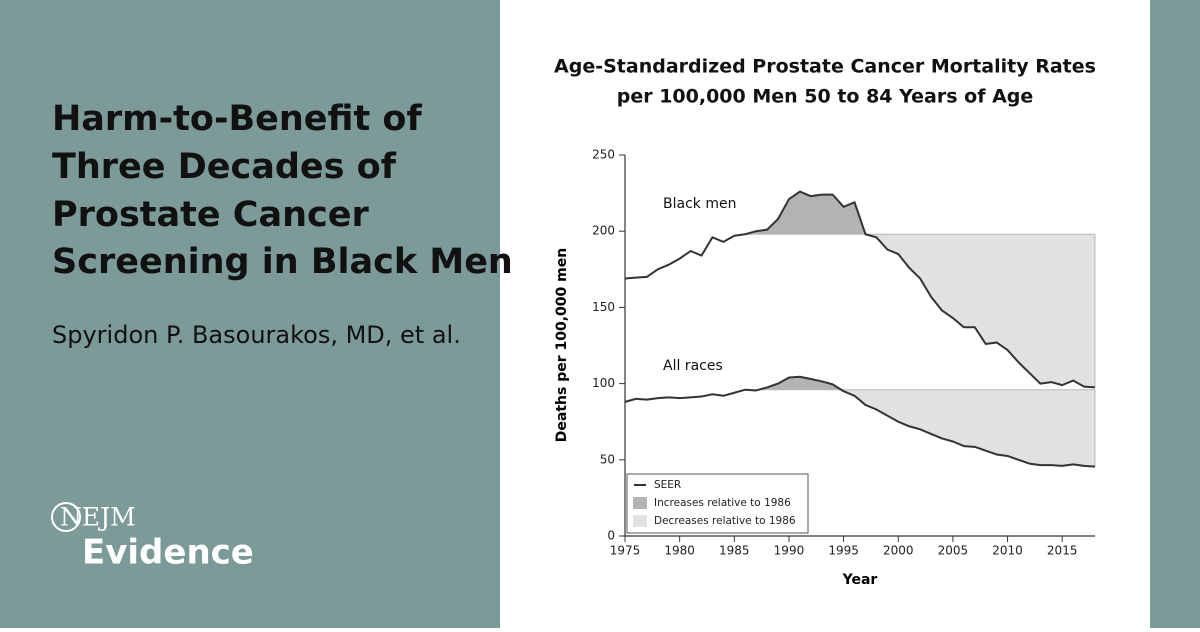 The height and width of the screenshot is (632, 1200). Describe the element at coordinates (66, 517) in the screenshot. I see `logo-ring` at that location.